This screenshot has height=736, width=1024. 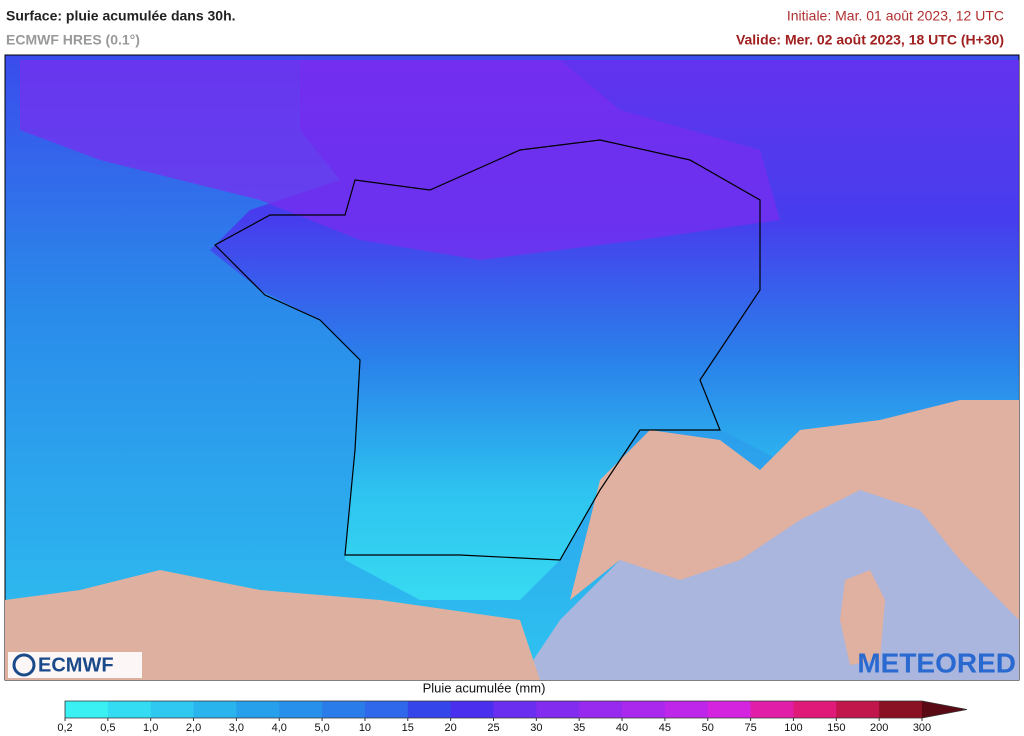 I want to click on colorbar-tick-label: 100, so click(x=793, y=728).